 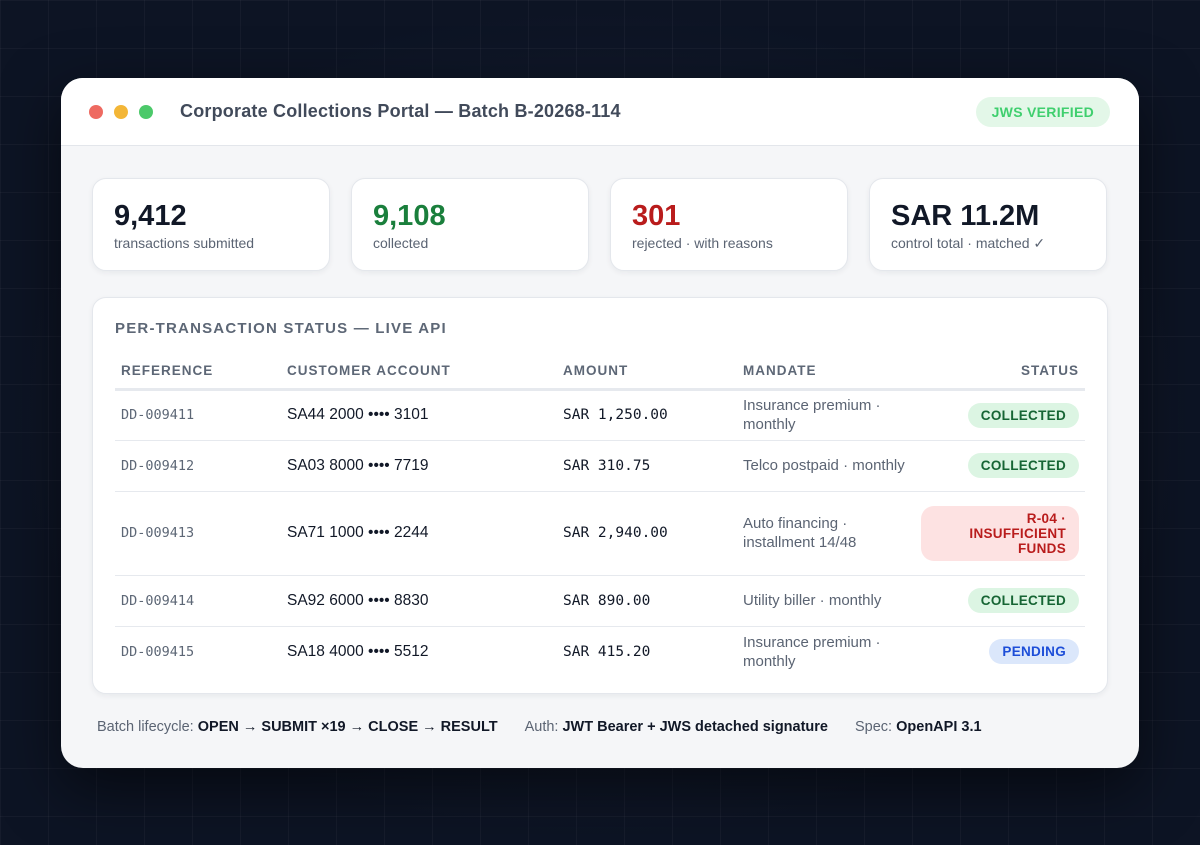 I want to click on status-badge: PENDING, so click(x=1034, y=652).